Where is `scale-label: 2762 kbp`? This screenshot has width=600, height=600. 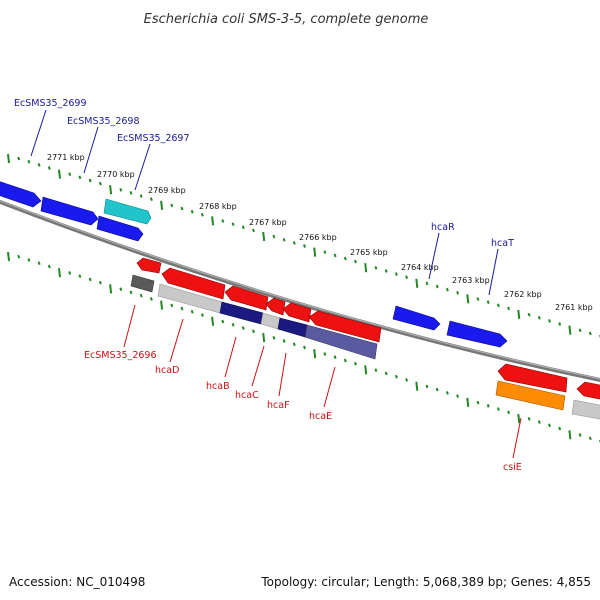 scale-label: 2762 kbp is located at coordinates (523, 294).